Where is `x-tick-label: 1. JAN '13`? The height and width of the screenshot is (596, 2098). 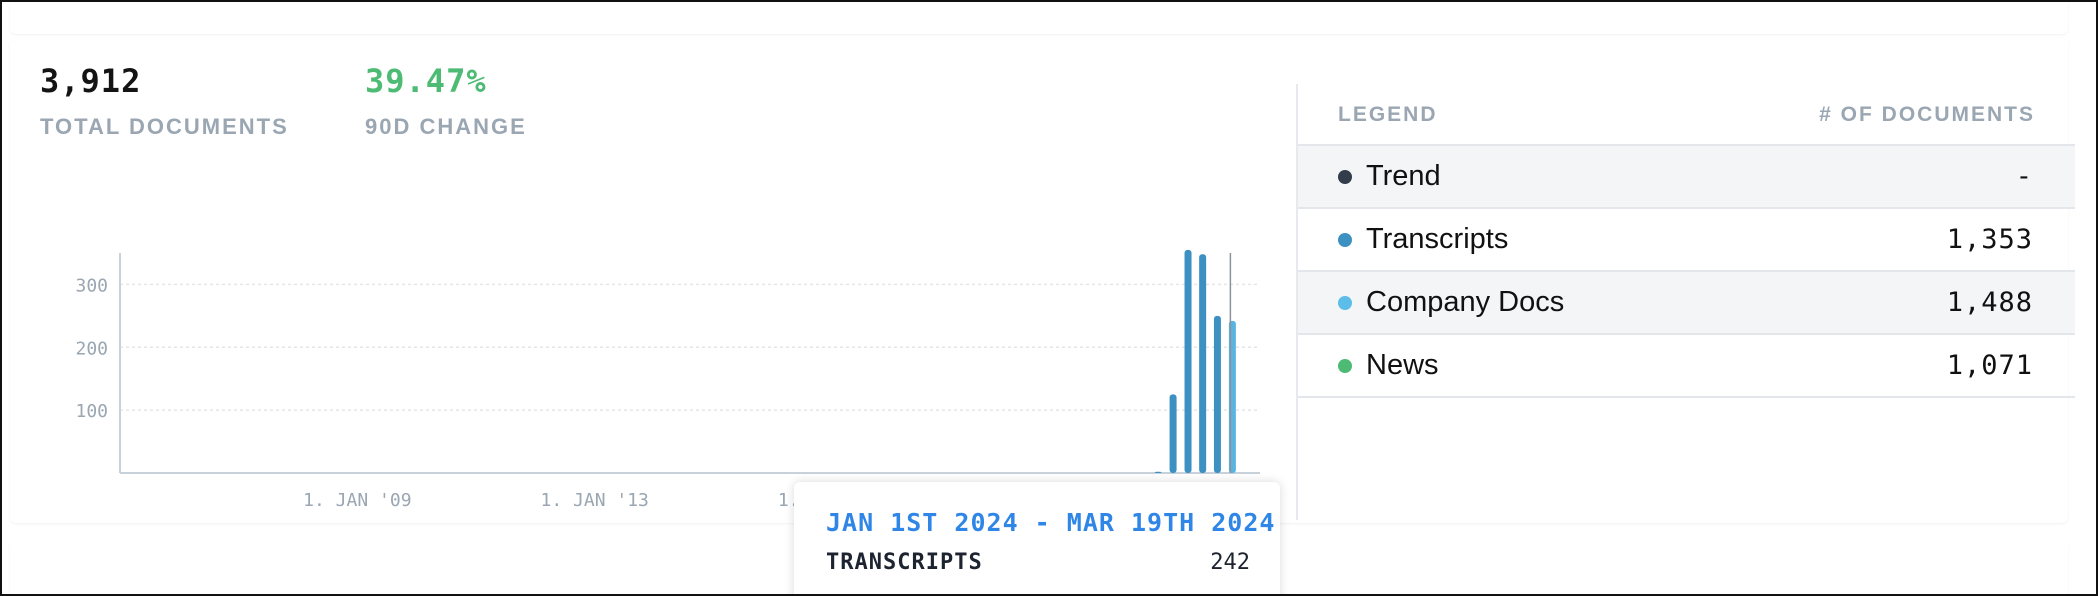 x-tick-label: 1. JAN '13 is located at coordinates (595, 500).